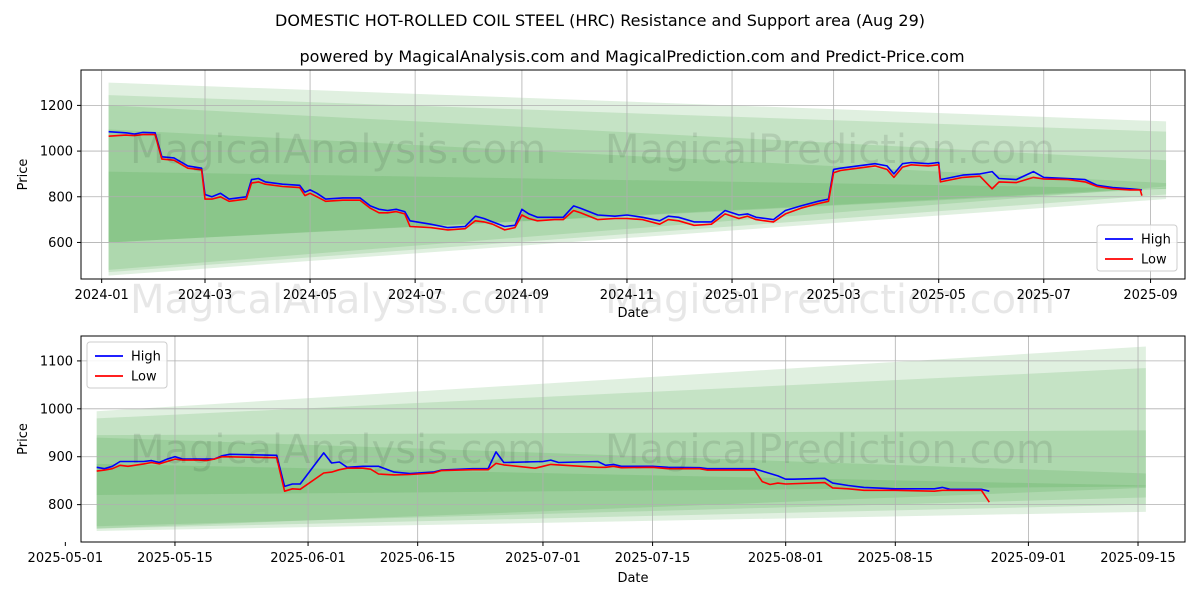 The width and height of the screenshot is (1200, 600). I want to click on x-tick-label: 2024-09, so click(522, 295).